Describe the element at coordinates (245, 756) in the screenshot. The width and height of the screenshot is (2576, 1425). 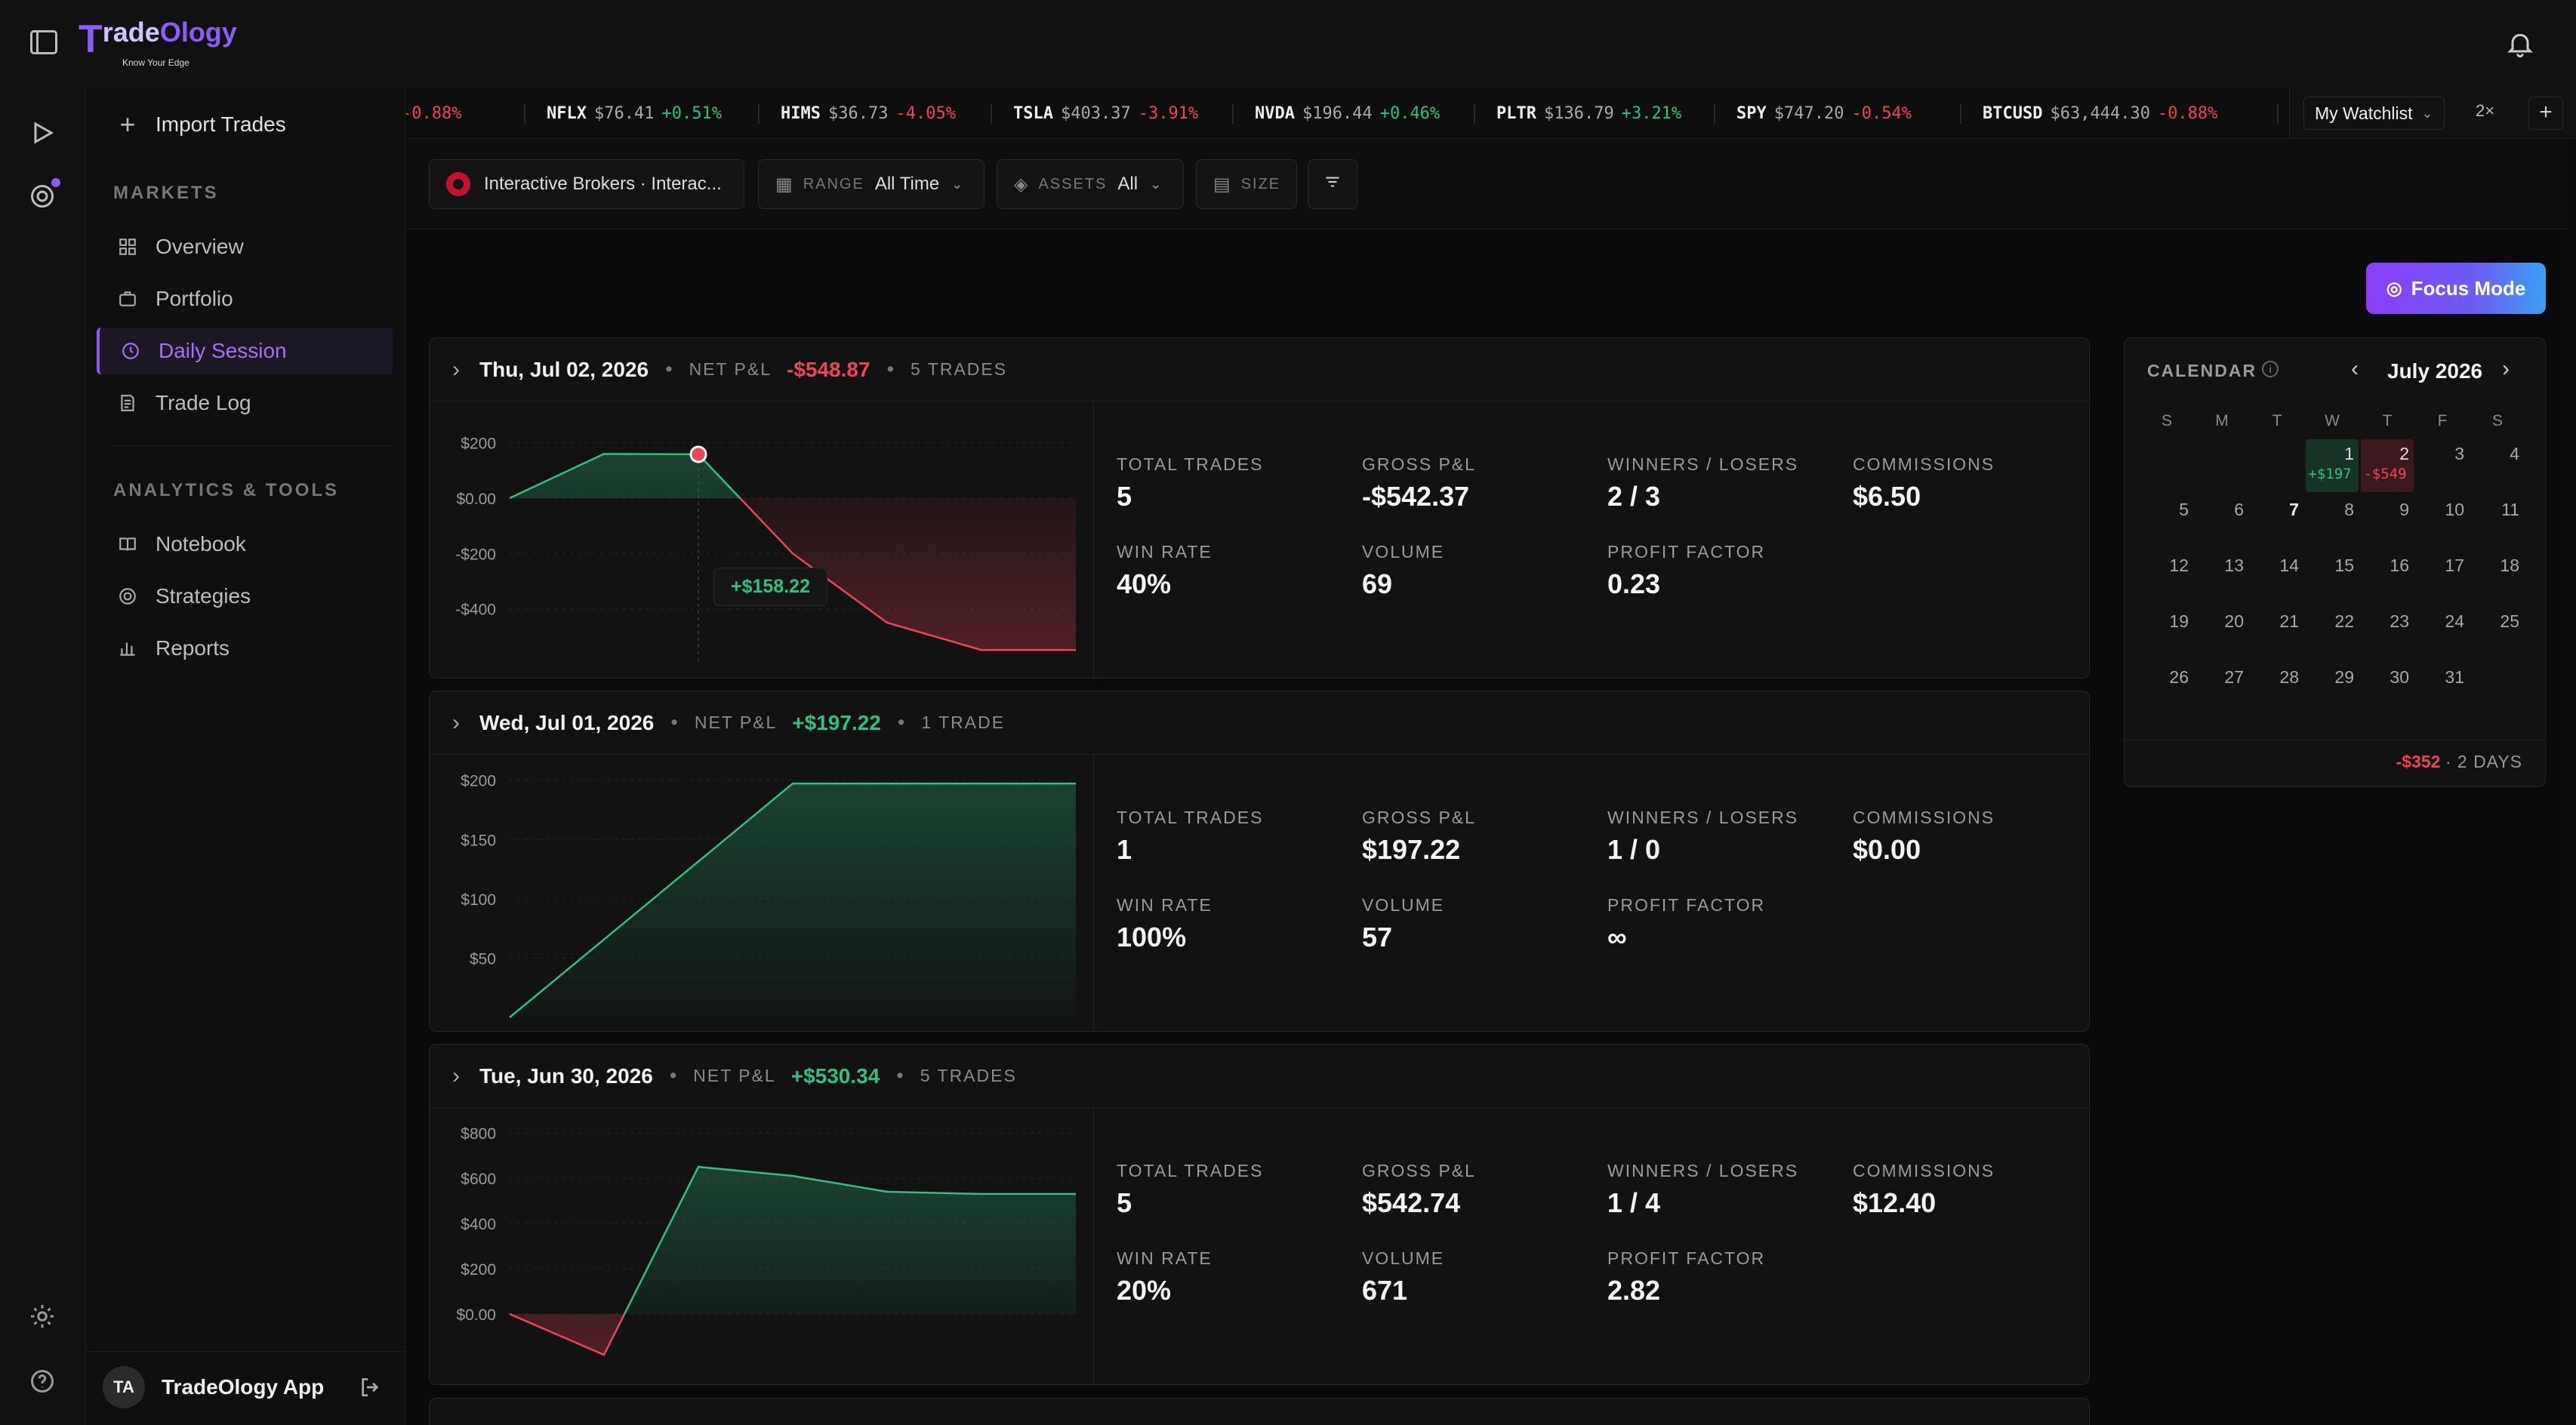
I see `sidebar` at that location.